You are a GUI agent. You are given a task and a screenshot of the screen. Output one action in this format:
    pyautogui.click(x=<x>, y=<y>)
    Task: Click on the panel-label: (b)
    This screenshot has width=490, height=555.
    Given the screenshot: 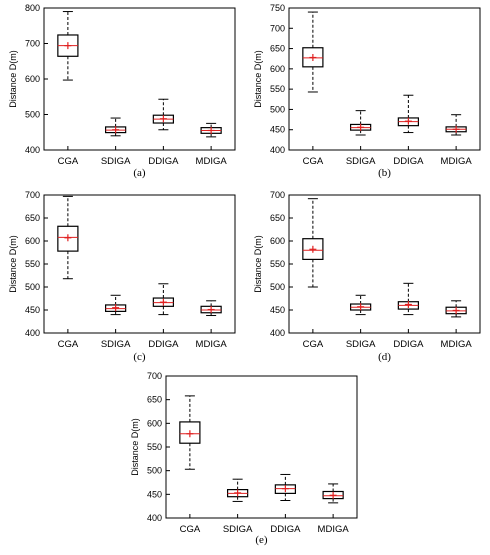 What is the action you would take?
    pyautogui.click(x=384, y=173)
    